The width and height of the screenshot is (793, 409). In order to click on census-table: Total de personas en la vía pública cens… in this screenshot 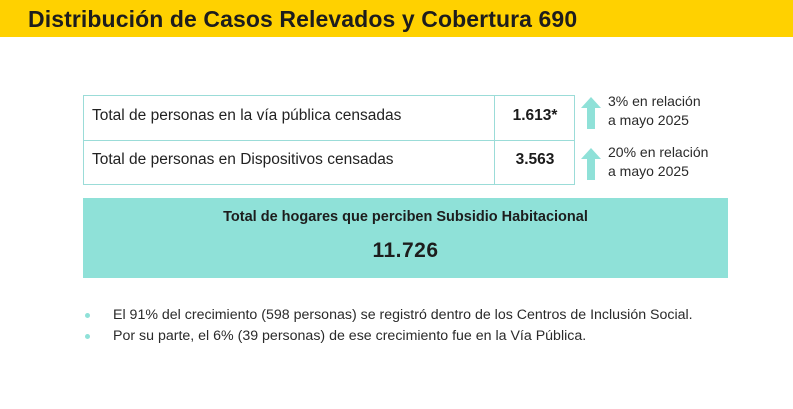, I will do `click(329, 140)`.